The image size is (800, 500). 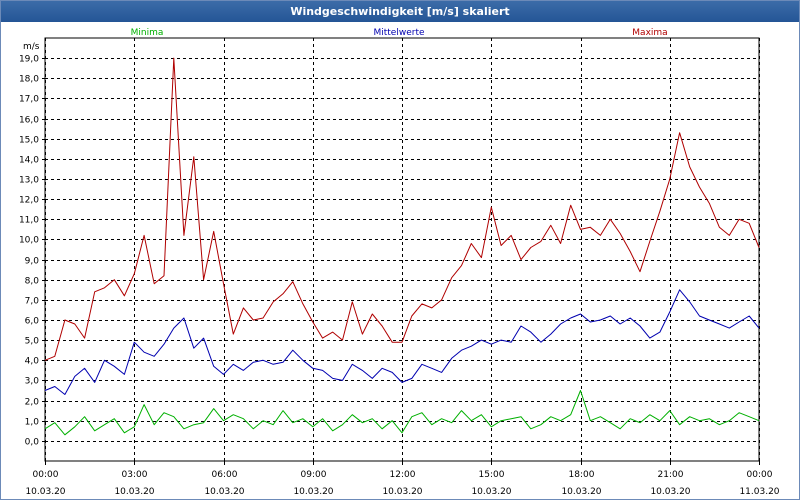 I want to click on y-tick-label: 15,0, so click(x=29, y=141).